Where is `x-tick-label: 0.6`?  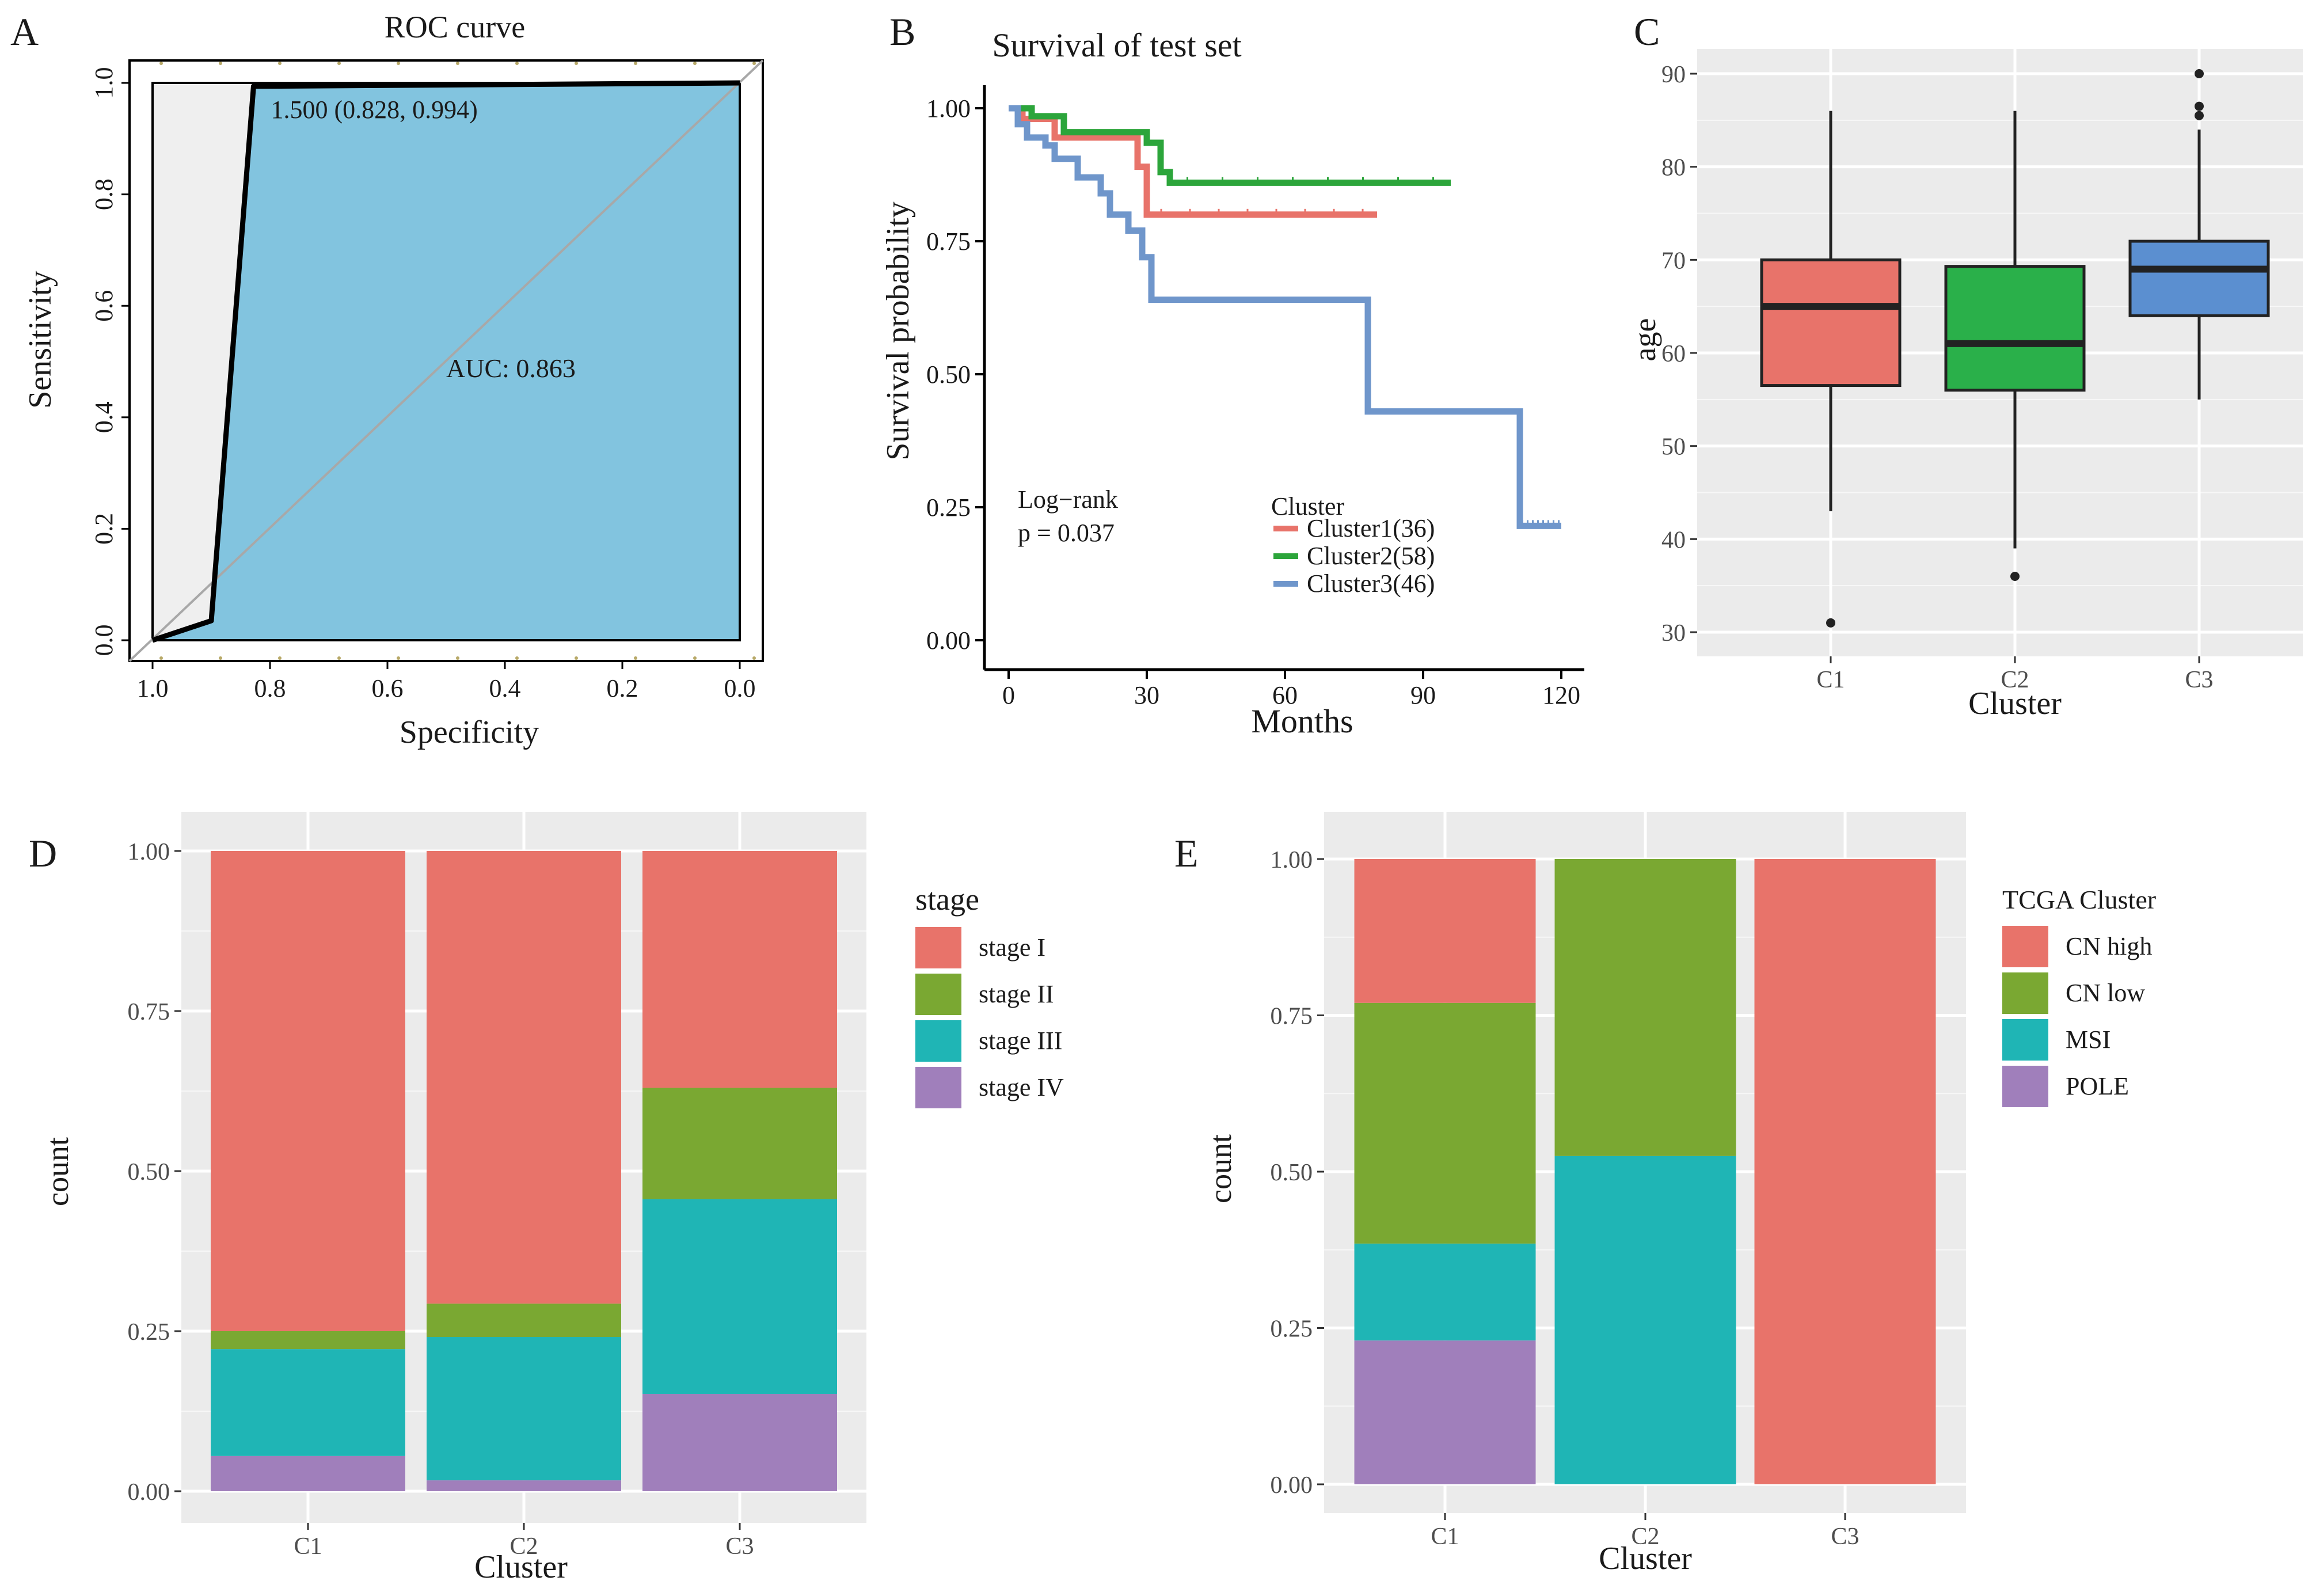 x-tick-label: 0.6 is located at coordinates (388, 688).